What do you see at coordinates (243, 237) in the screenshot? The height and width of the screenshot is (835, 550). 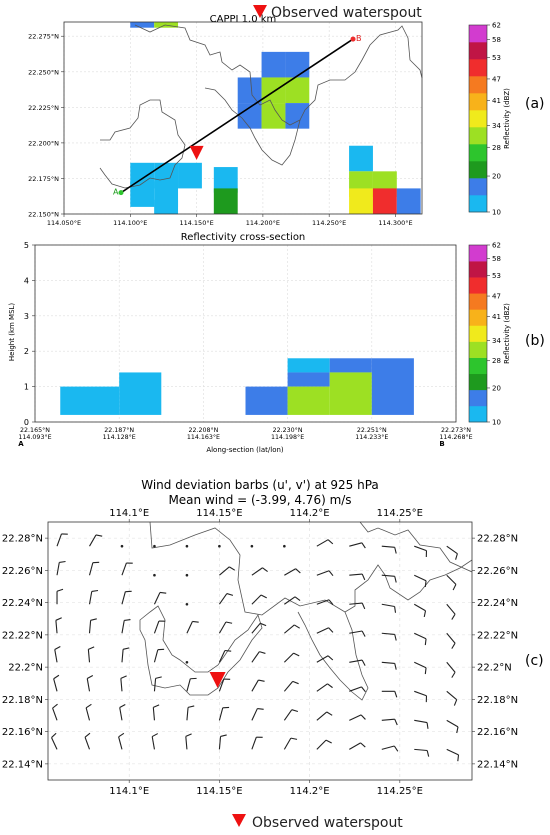 I see `panel-b-title: Reflectivity cross-section` at bounding box center [243, 237].